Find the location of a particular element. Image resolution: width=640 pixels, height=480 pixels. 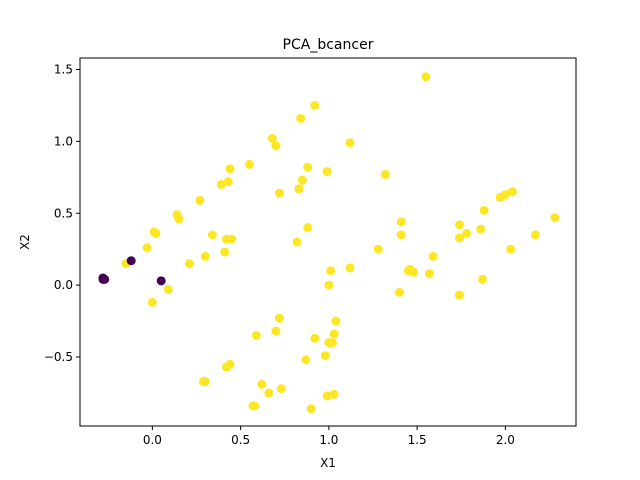

x-tick-label: 2.0 is located at coordinates (505, 440).